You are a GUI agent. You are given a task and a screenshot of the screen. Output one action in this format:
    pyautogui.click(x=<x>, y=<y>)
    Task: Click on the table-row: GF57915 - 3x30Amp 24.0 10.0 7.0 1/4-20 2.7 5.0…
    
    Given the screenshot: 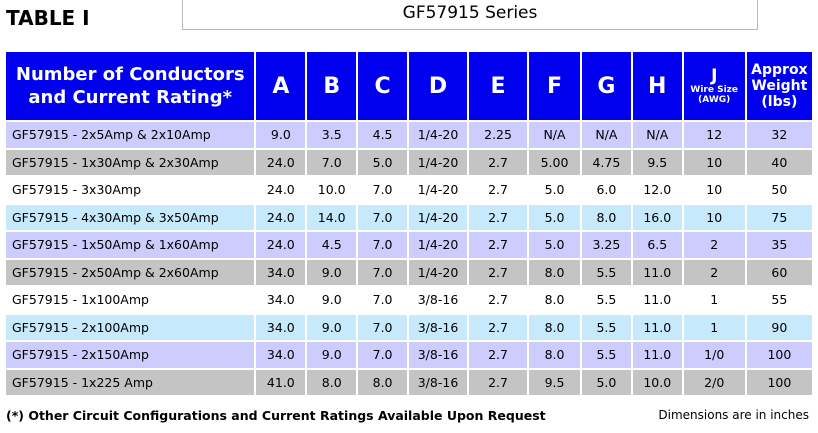 What is the action you would take?
    pyautogui.click(x=409, y=190)
    